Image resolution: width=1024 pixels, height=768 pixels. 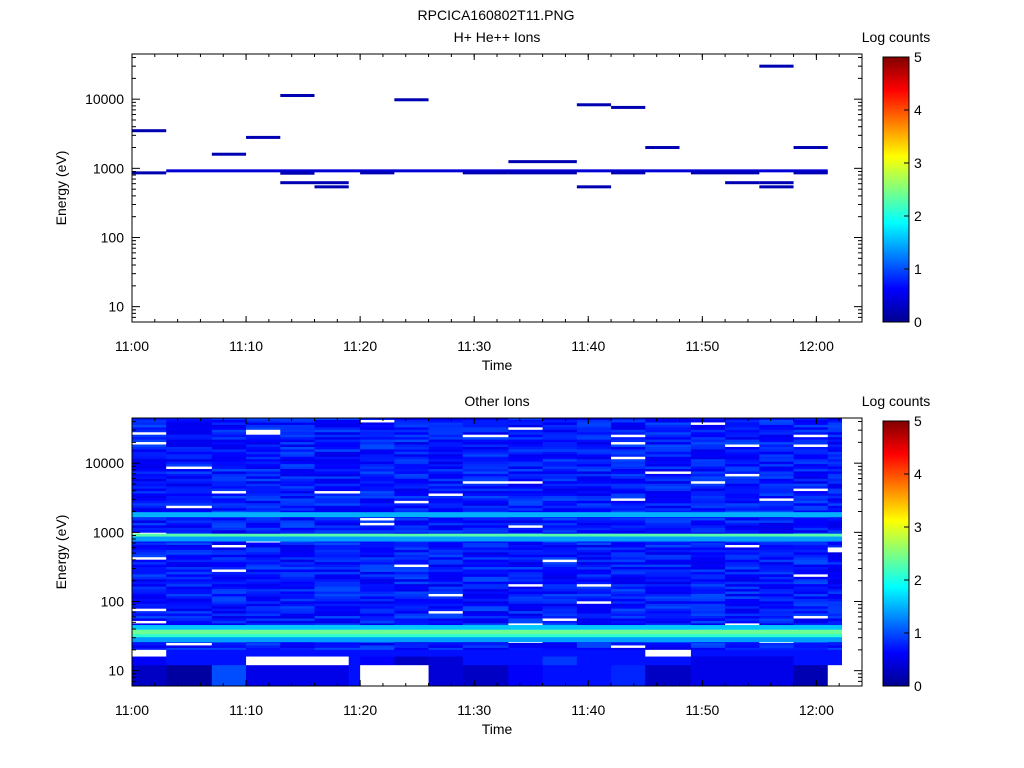 What do you see at coordinates (594, 187) in the screenshot?
I see `energy-segment` at bounding box center [594, 187].